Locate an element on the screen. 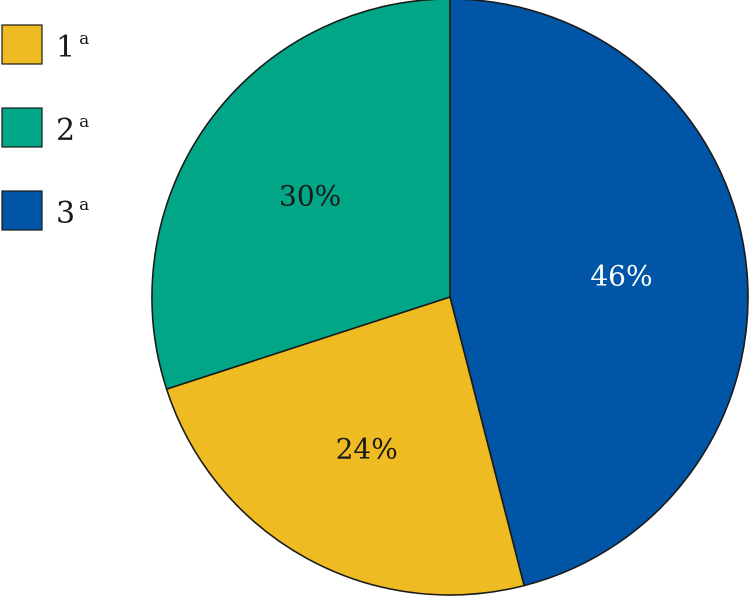 Image resolution: width=750 pixels, height=599 pixels. slice-label-2: 30% is located at coordinates (310, 195).